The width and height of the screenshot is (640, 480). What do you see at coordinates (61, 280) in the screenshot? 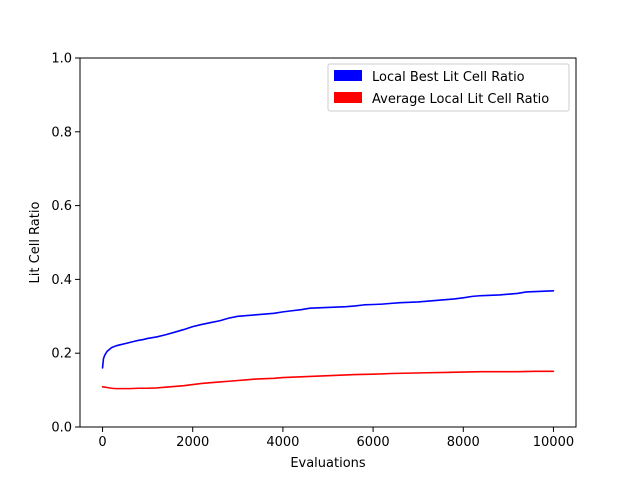
I see `y-tick-label: 0.4` at bounding box center [61, 280].